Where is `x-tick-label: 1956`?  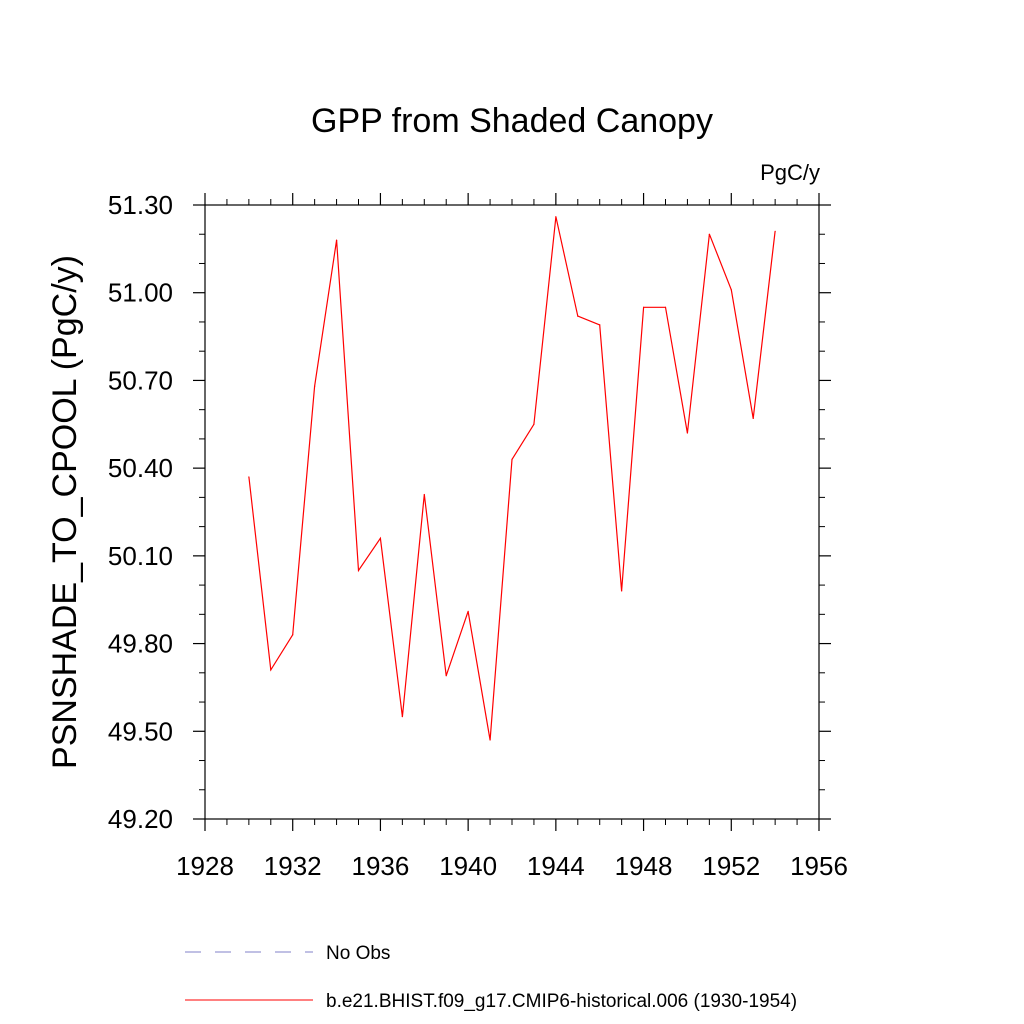 x-tick-label: 1956 is located at coordinates (819, 866).